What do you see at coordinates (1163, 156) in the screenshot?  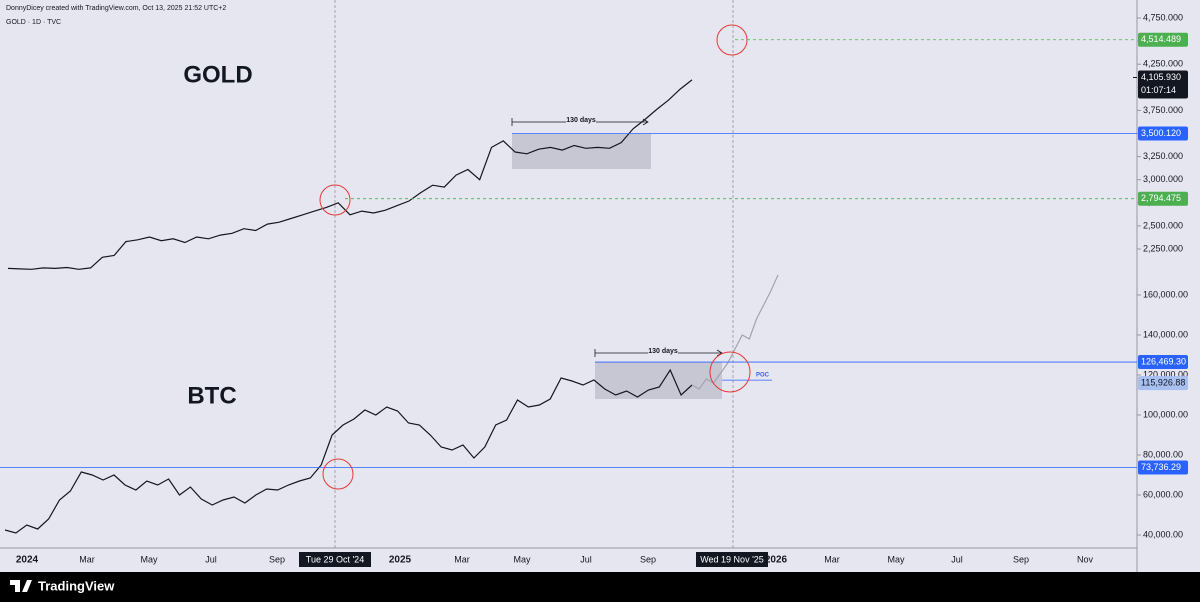 I see `y-tick-label: 3,250.000` at bounding box center [1163, 156].